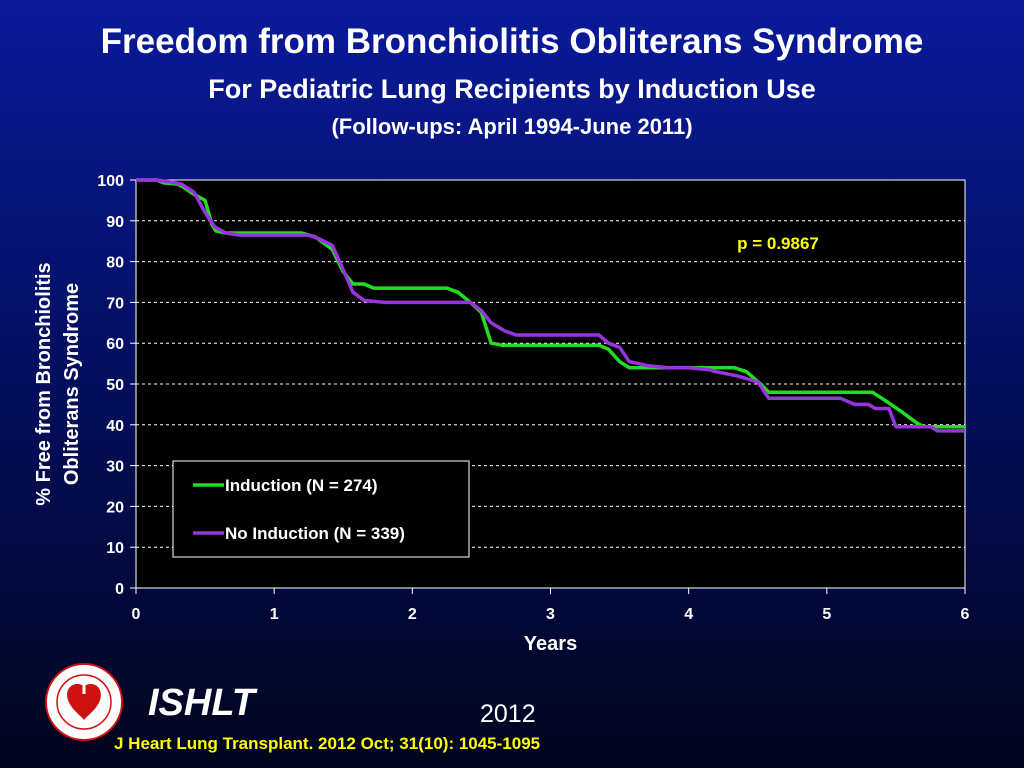  What do you see at coordinates (321, 509) in the screenshot?
I see `legend` at bounding box center [321, 509].